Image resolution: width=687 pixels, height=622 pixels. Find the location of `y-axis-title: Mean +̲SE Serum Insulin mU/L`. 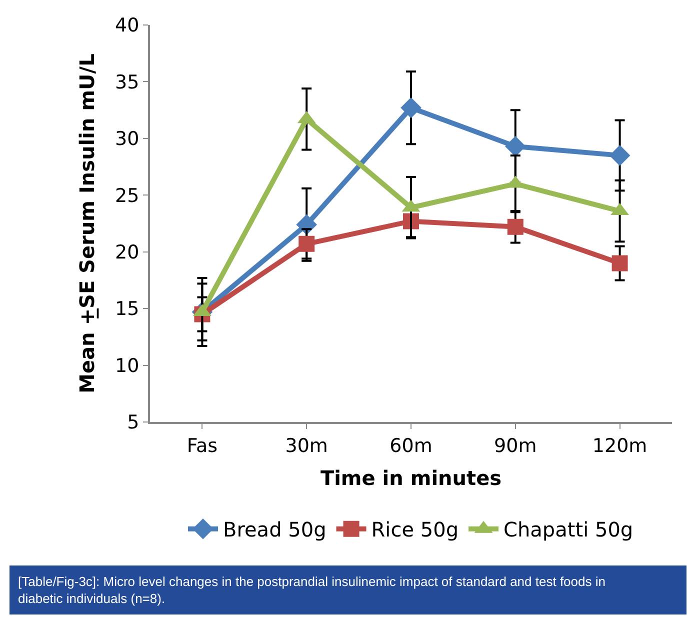

y-axis-title: Mean +̲SE Serum Insulin mU/L is located at coordinates (87, 223).